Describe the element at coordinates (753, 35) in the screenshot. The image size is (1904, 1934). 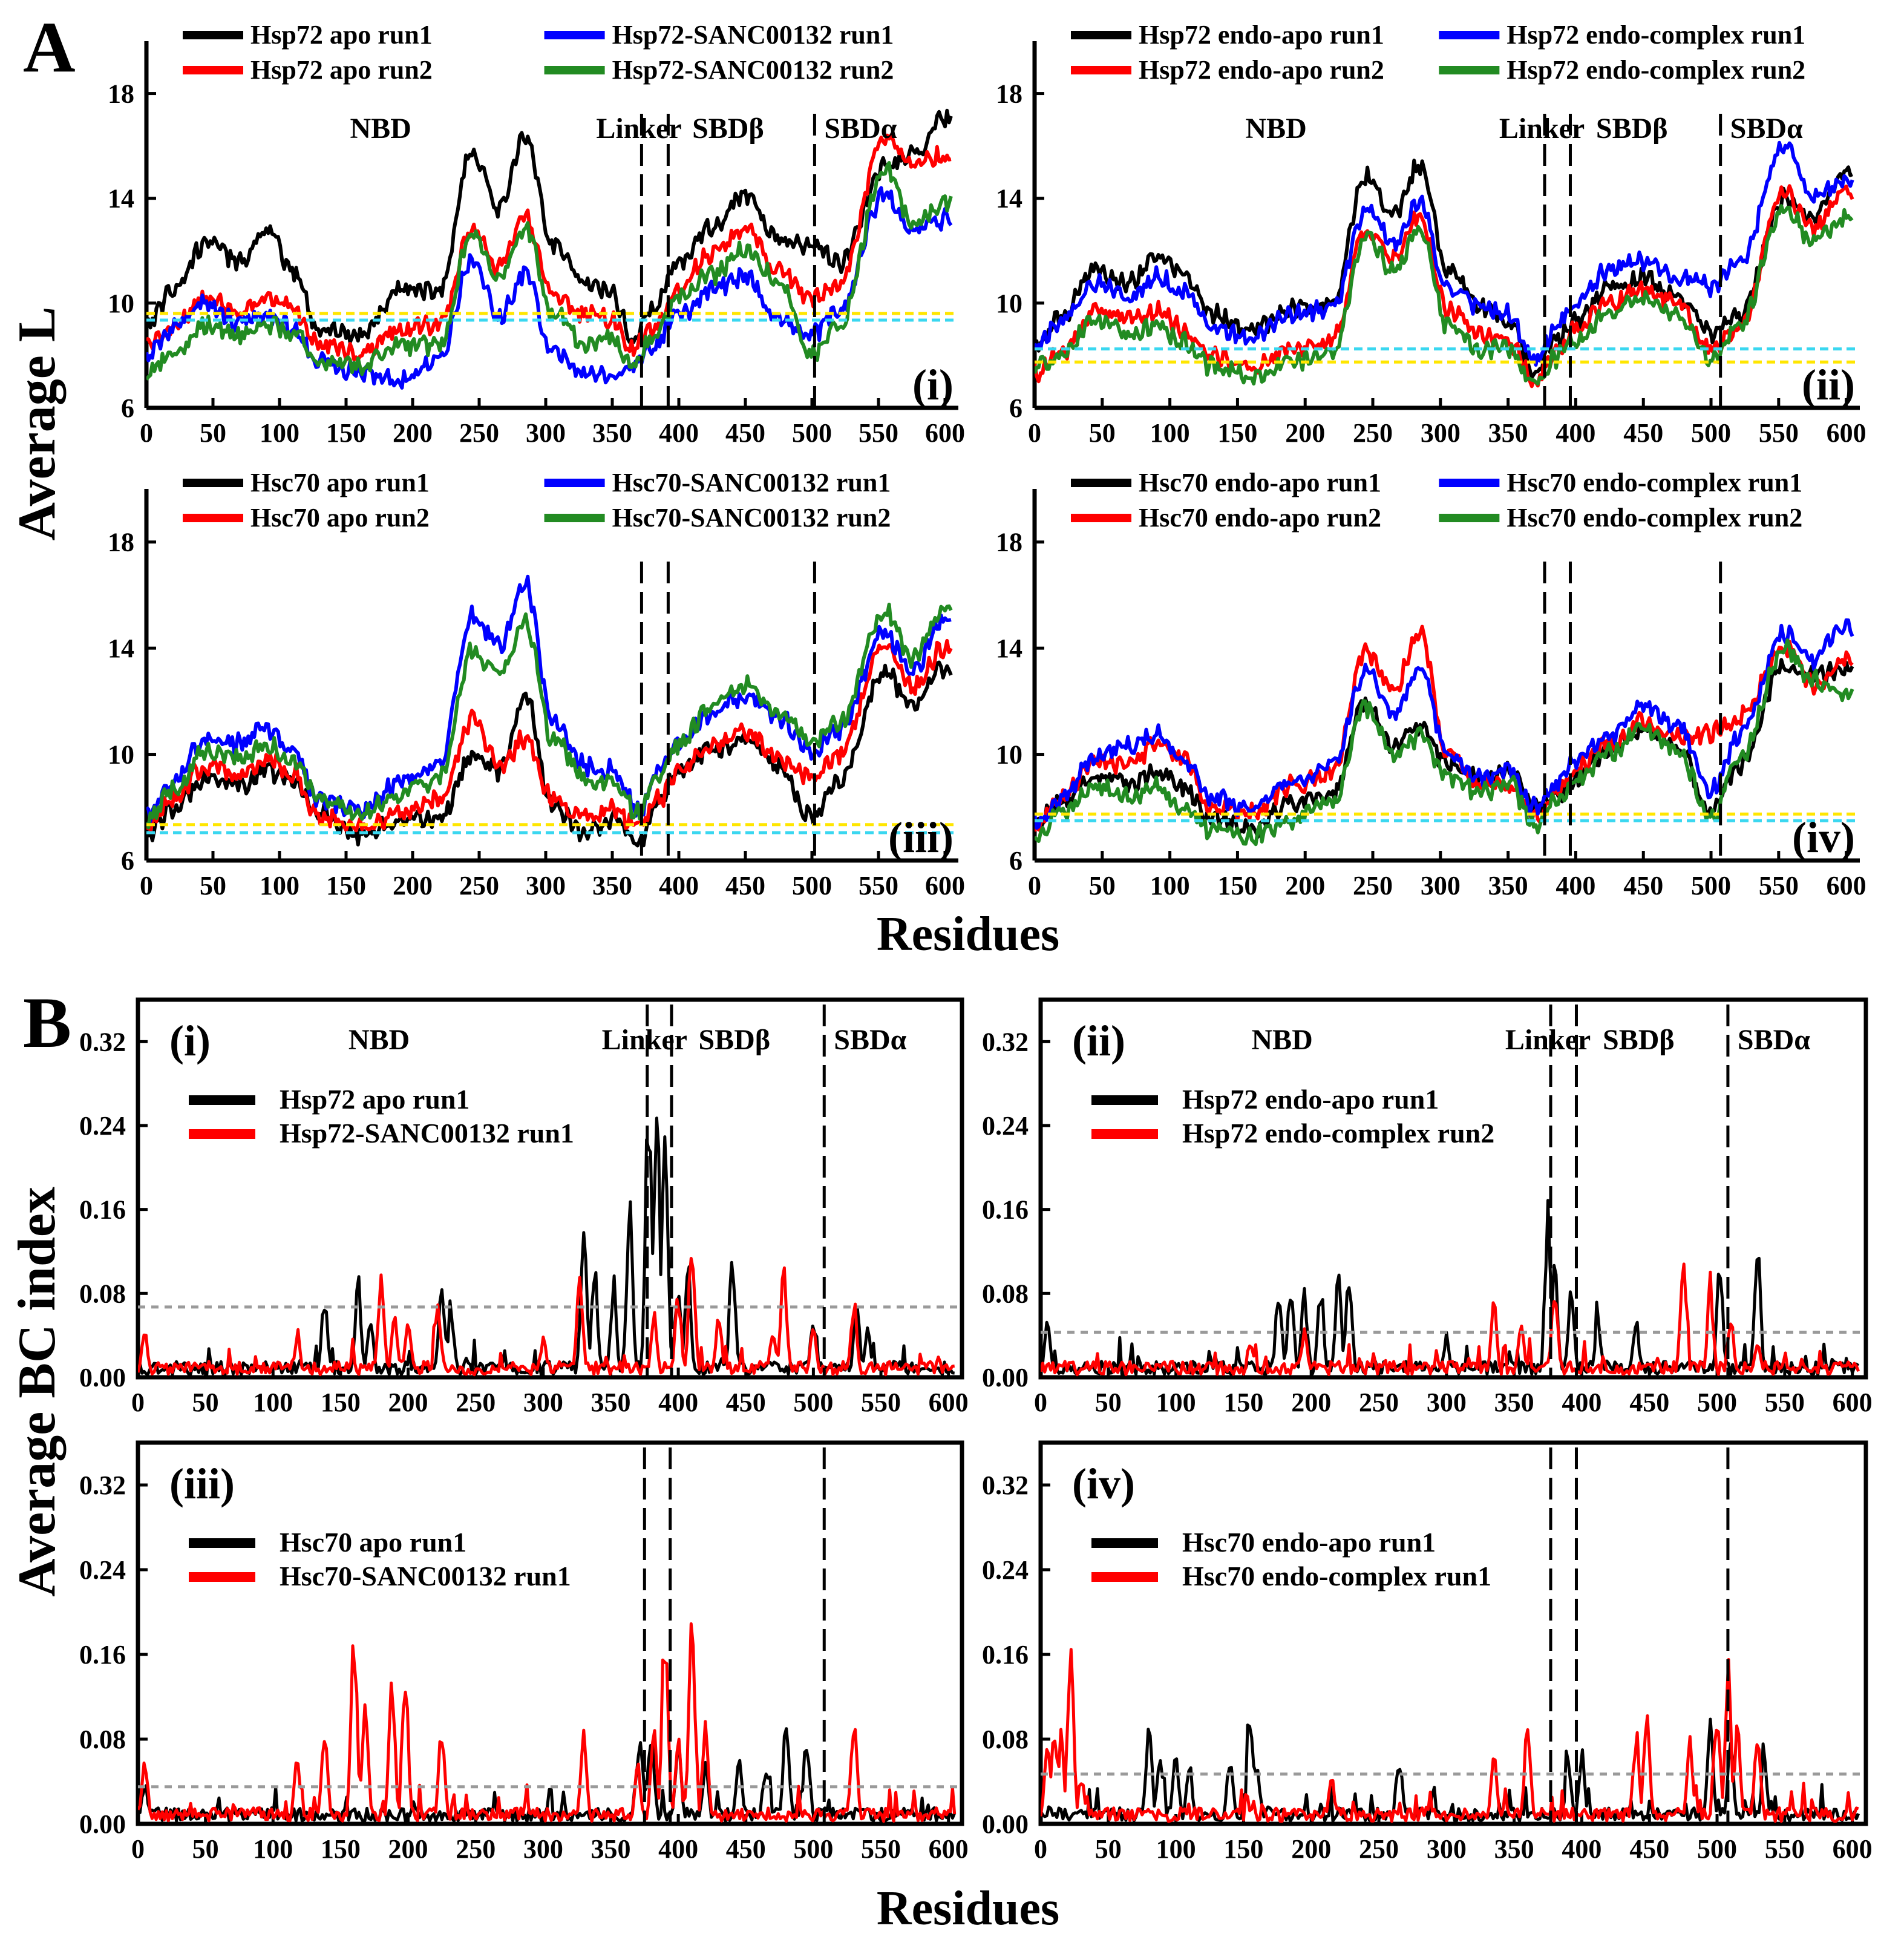
I see `legend-label: Hsp72-SANC00132 run1` at that location.